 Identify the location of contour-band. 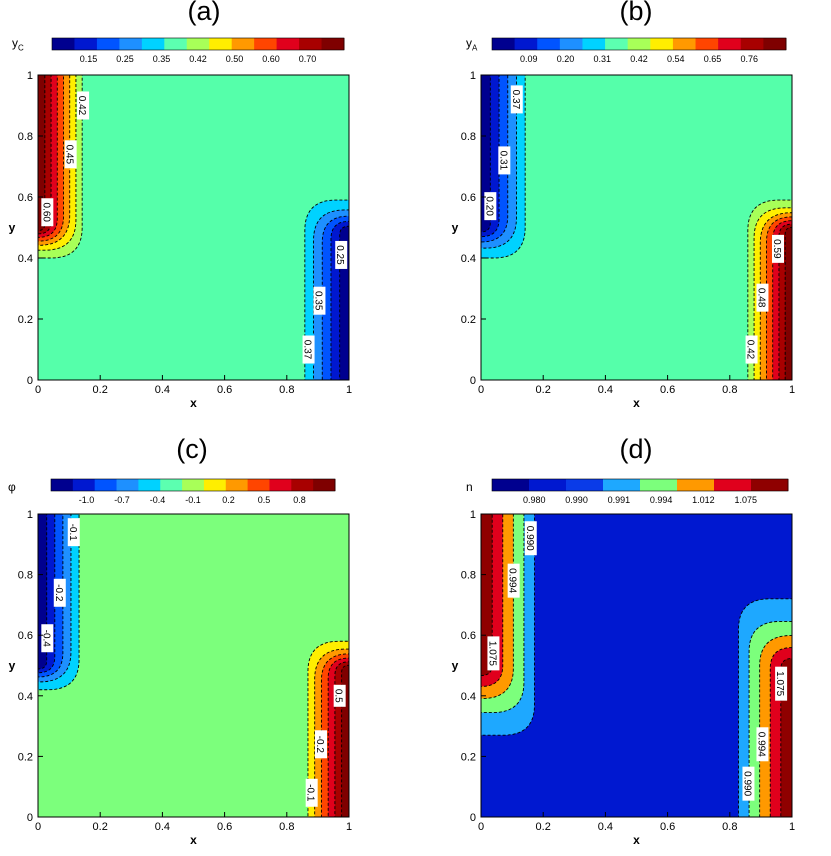
(42, 153).